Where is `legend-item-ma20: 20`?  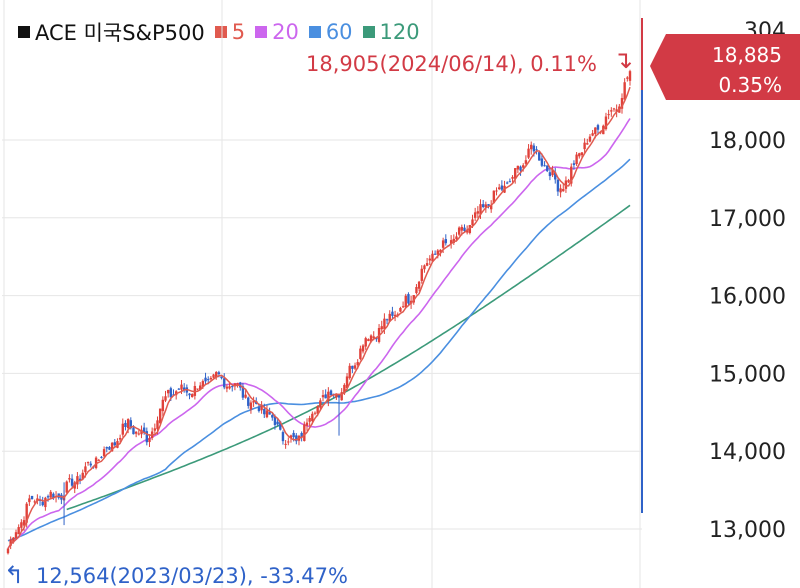
legend-item-ma20: 20 is located at coordinates (279, 32).